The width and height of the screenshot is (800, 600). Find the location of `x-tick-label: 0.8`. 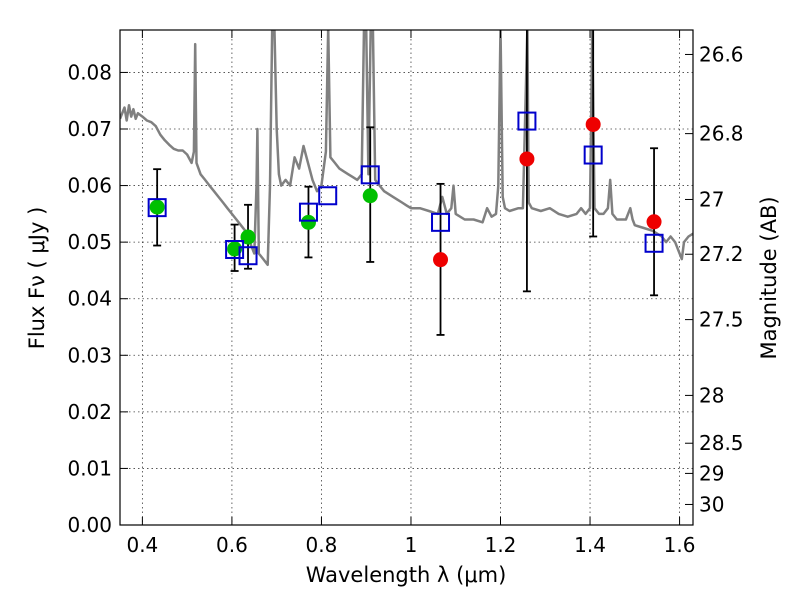

x-tick-label: 0.8 is located at coordinates (322, 545).